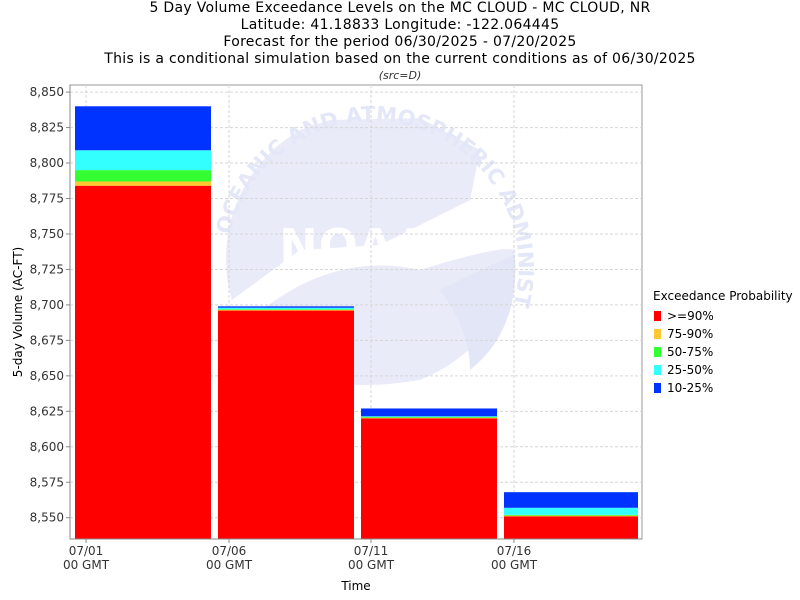 The height and width of the screenshot is (600, 800). Describe the element at coordinates (86, 551) in the screenshot. I see `x-tick-label-date: 07/01` at that location.